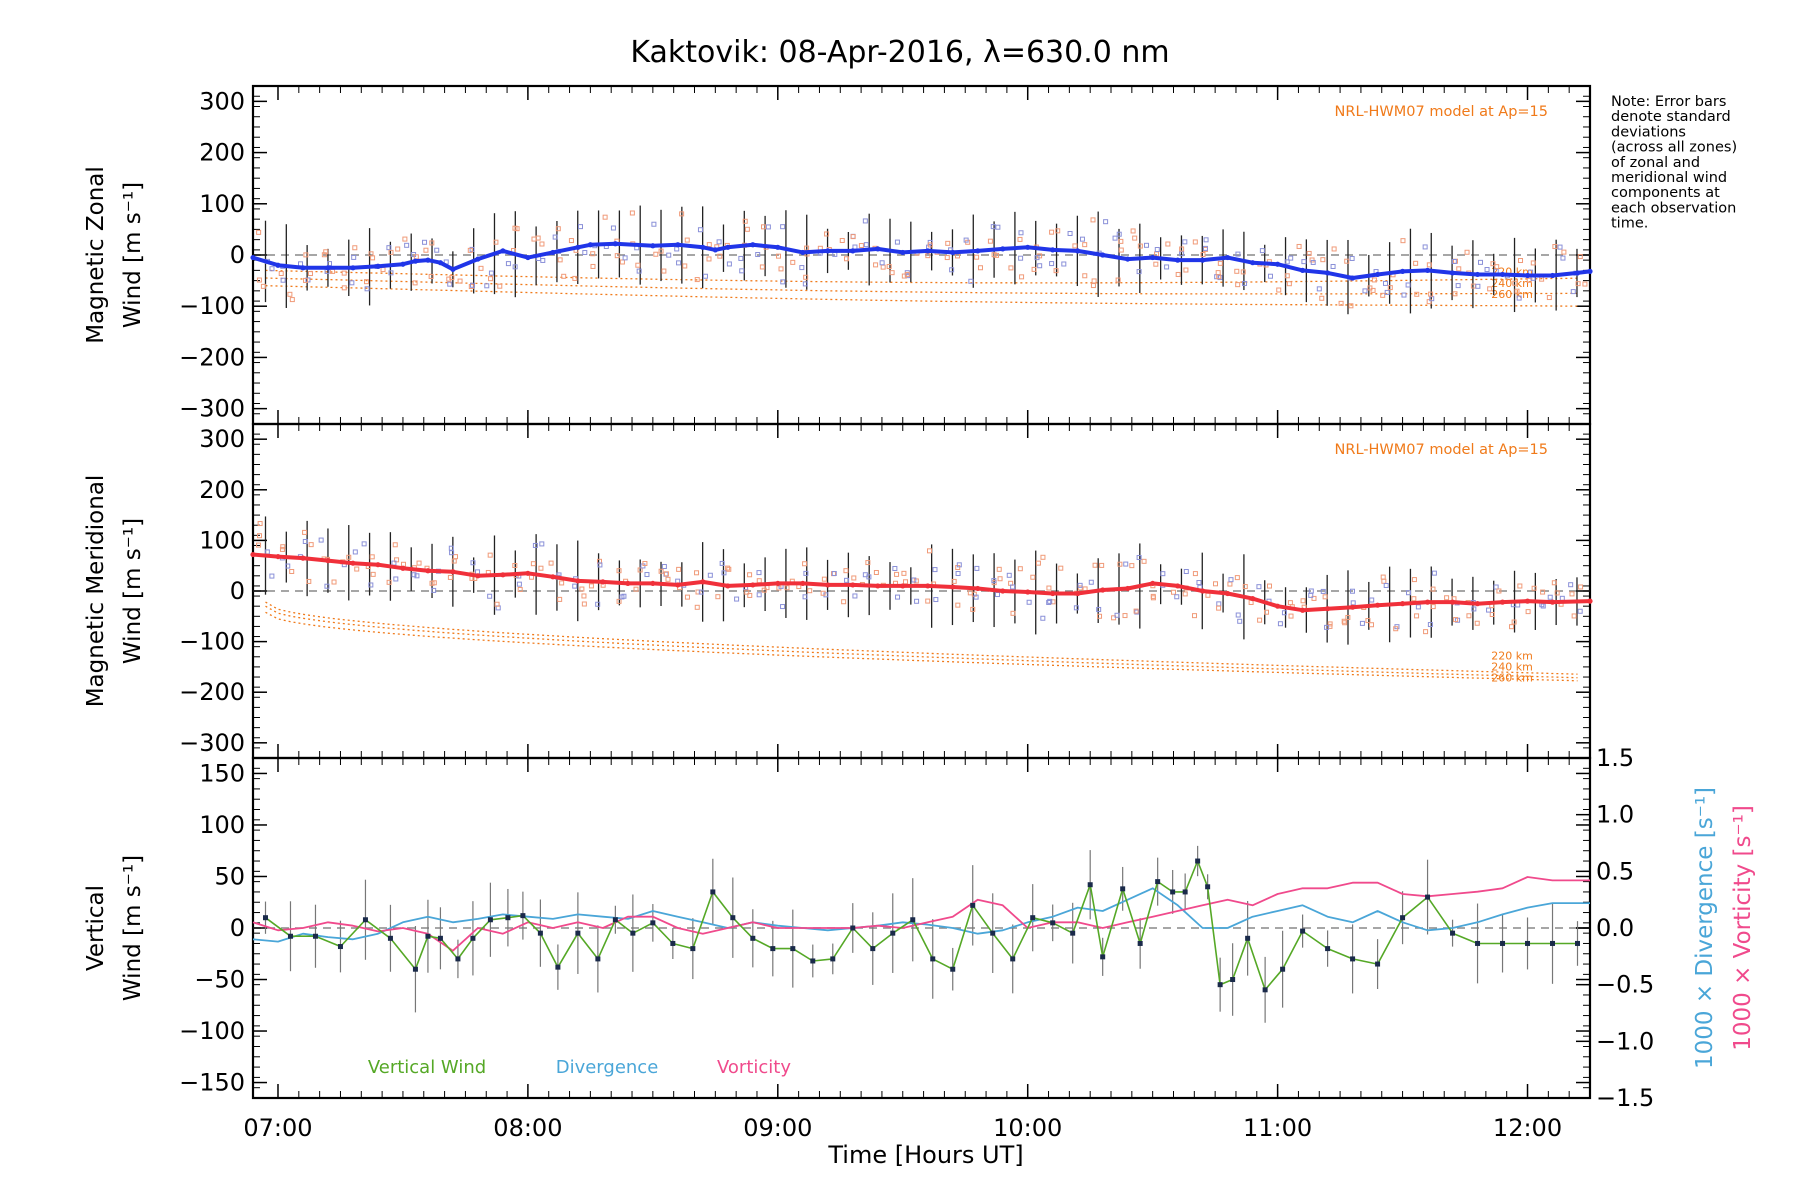 This screenshot has height=1200, width=1800. Describe the element at coordinates (219, 980) in the screenshot. I see `y-tick-label: −50` at that location.